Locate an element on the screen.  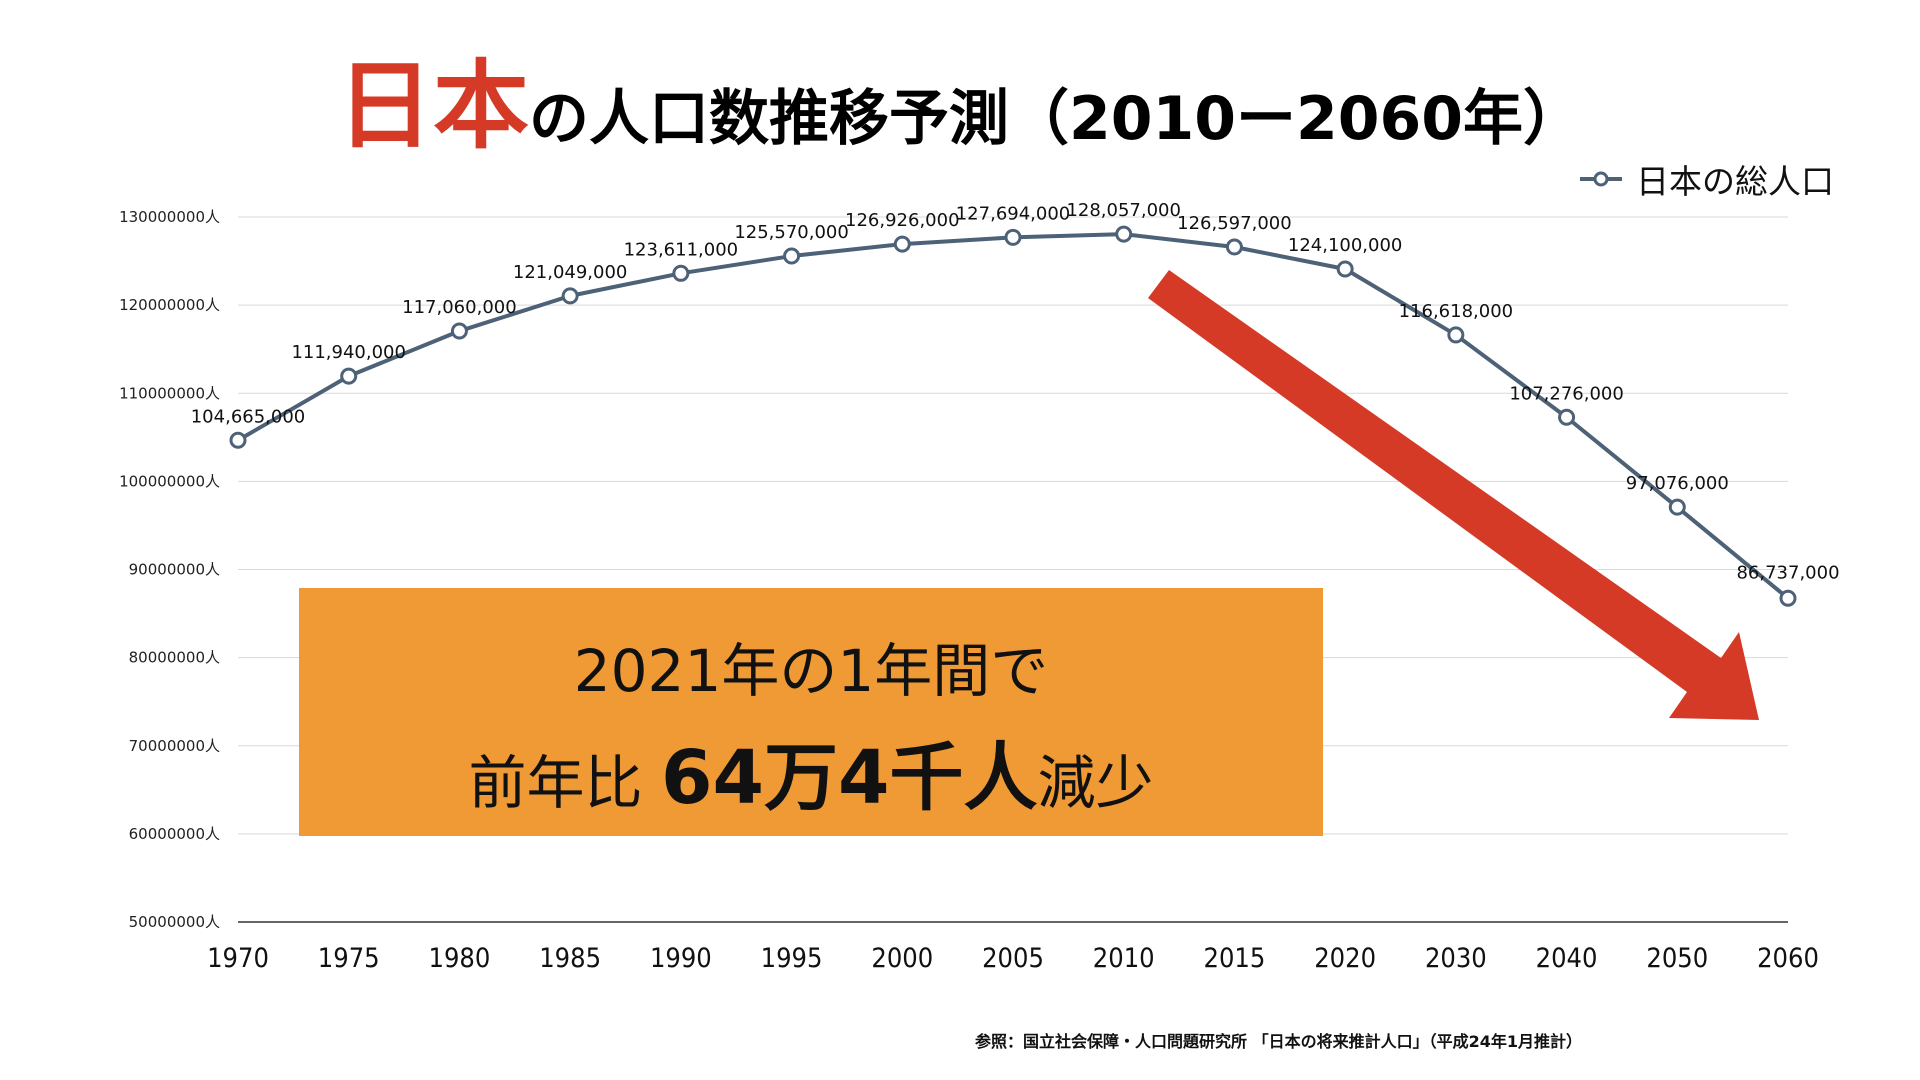
data-label: 86,737,000 is located at coordinates (1787, 572).